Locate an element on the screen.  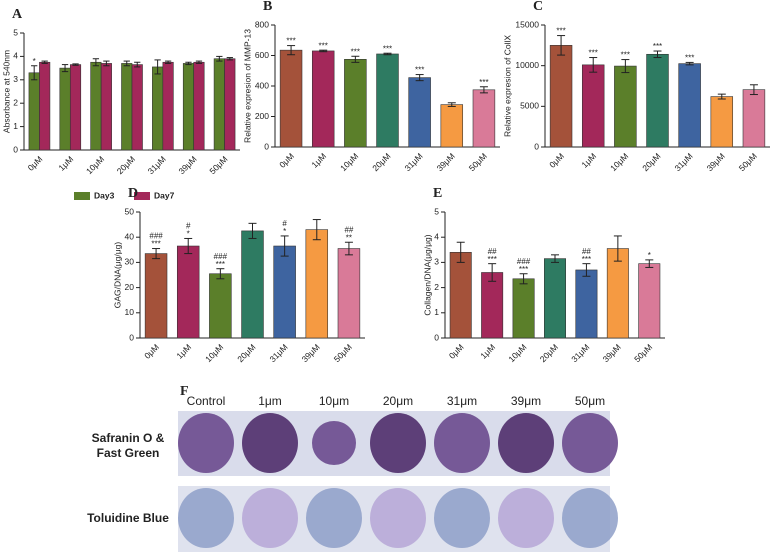
panel-label: B is located at coordinates (267, 7).